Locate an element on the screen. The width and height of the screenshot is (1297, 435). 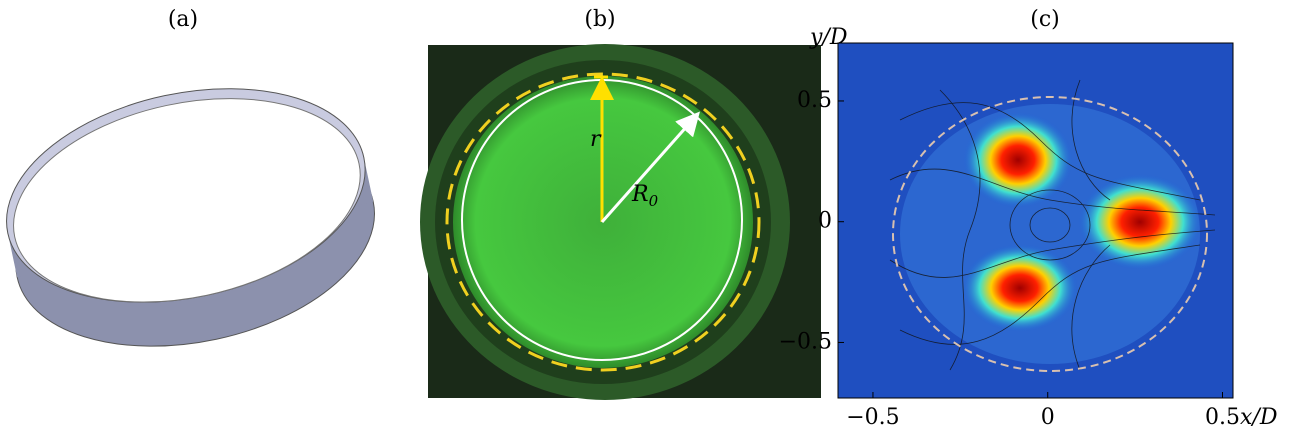
panel-label: (c) is located at coordinates (1045, 19).